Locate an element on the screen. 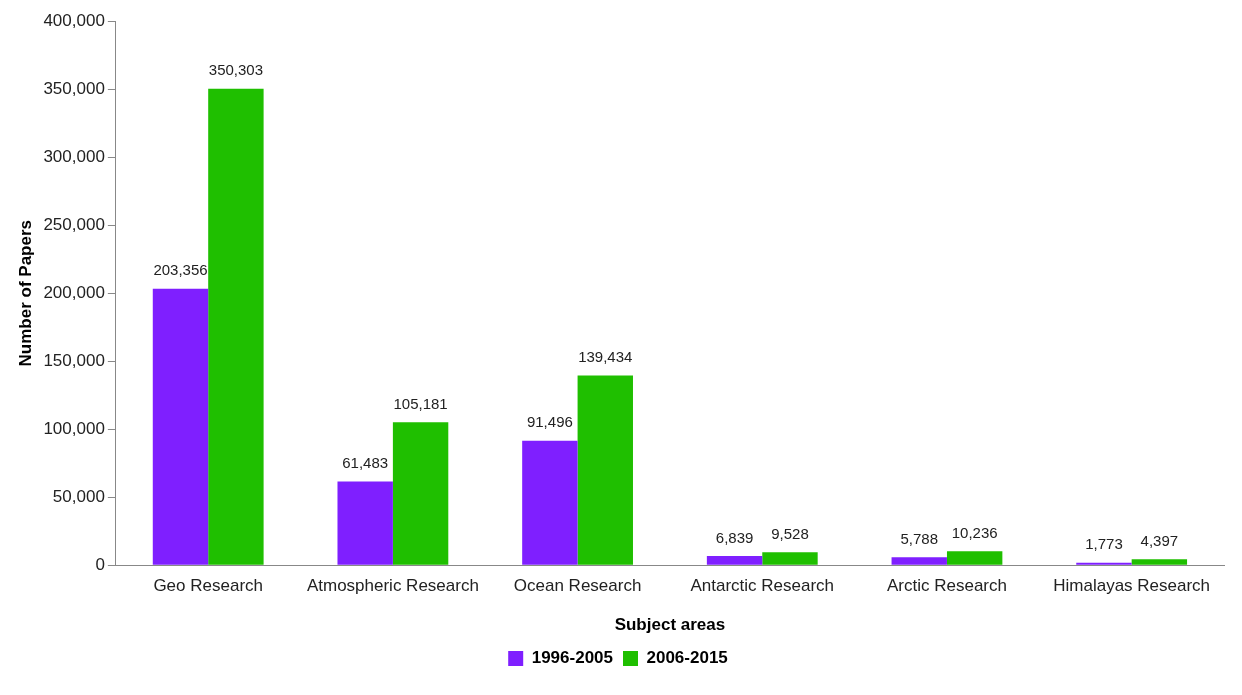  data-label: 139,434 is located at coordinates (605, 357).